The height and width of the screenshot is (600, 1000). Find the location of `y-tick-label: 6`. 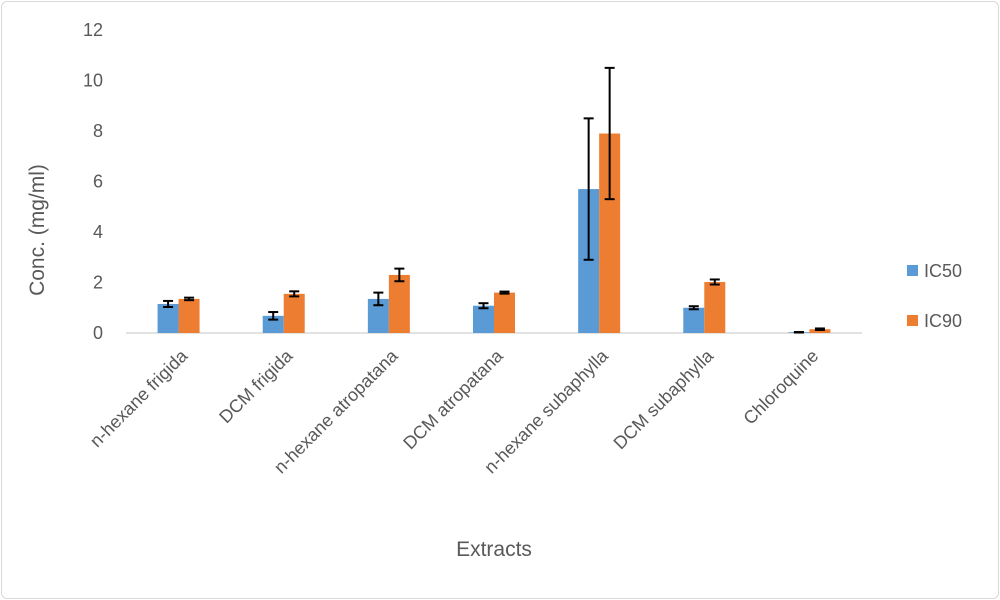

y-tick-label: 6 is located at coordinates (98, 182).